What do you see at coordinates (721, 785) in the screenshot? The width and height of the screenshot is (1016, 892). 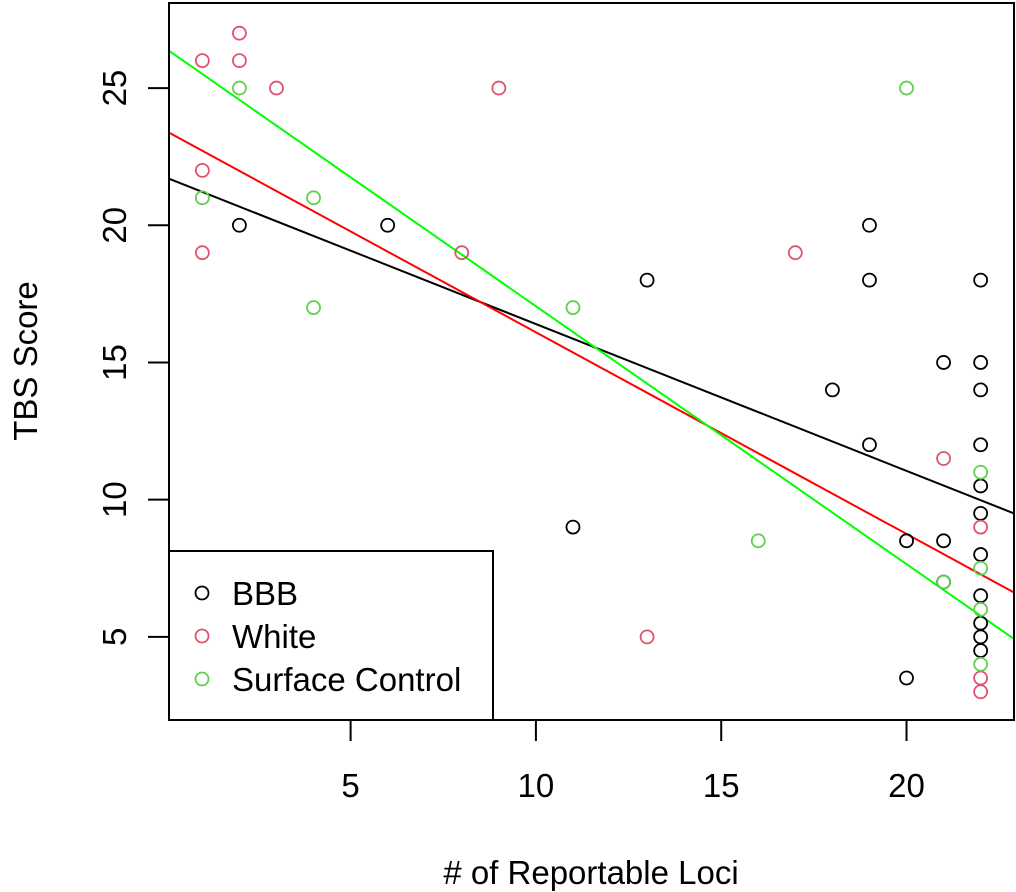 I see `x-tick-label: 15` at bounding box center [721, 785].